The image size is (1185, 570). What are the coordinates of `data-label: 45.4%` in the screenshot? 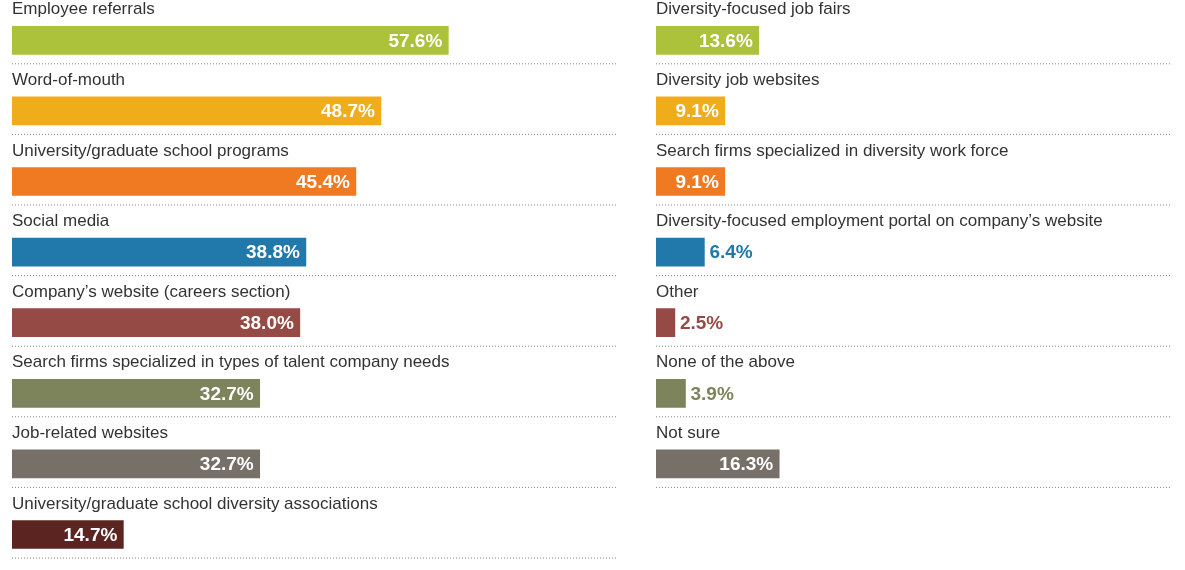 It's located at (323, 181).